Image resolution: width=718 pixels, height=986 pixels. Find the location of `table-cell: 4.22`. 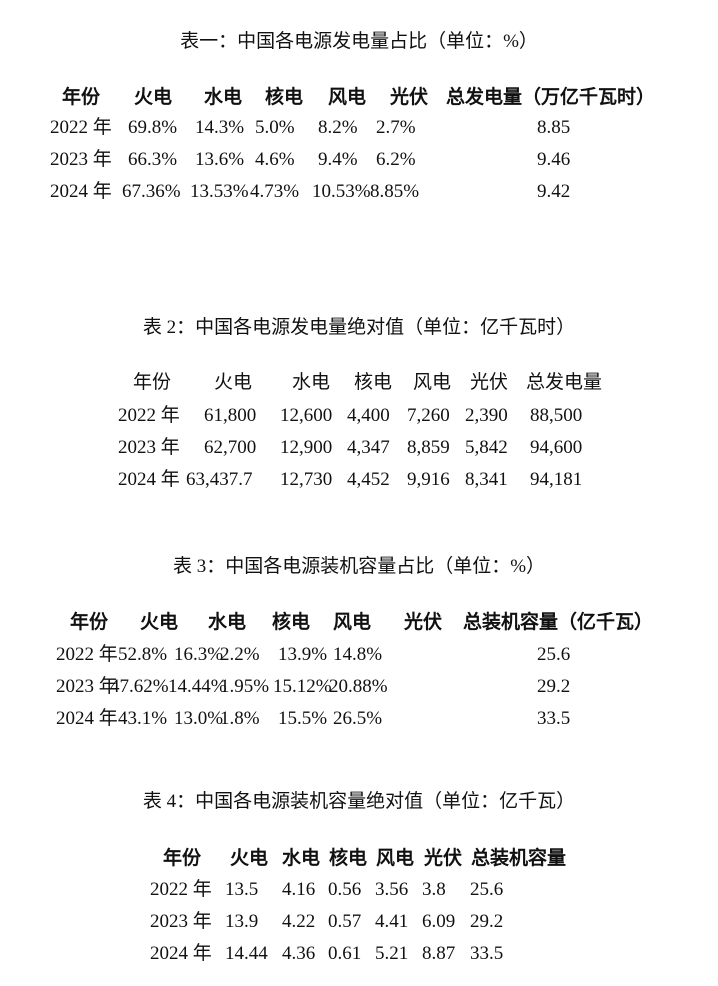

table-cell: 4.22 is located at coordinates (299, 921).